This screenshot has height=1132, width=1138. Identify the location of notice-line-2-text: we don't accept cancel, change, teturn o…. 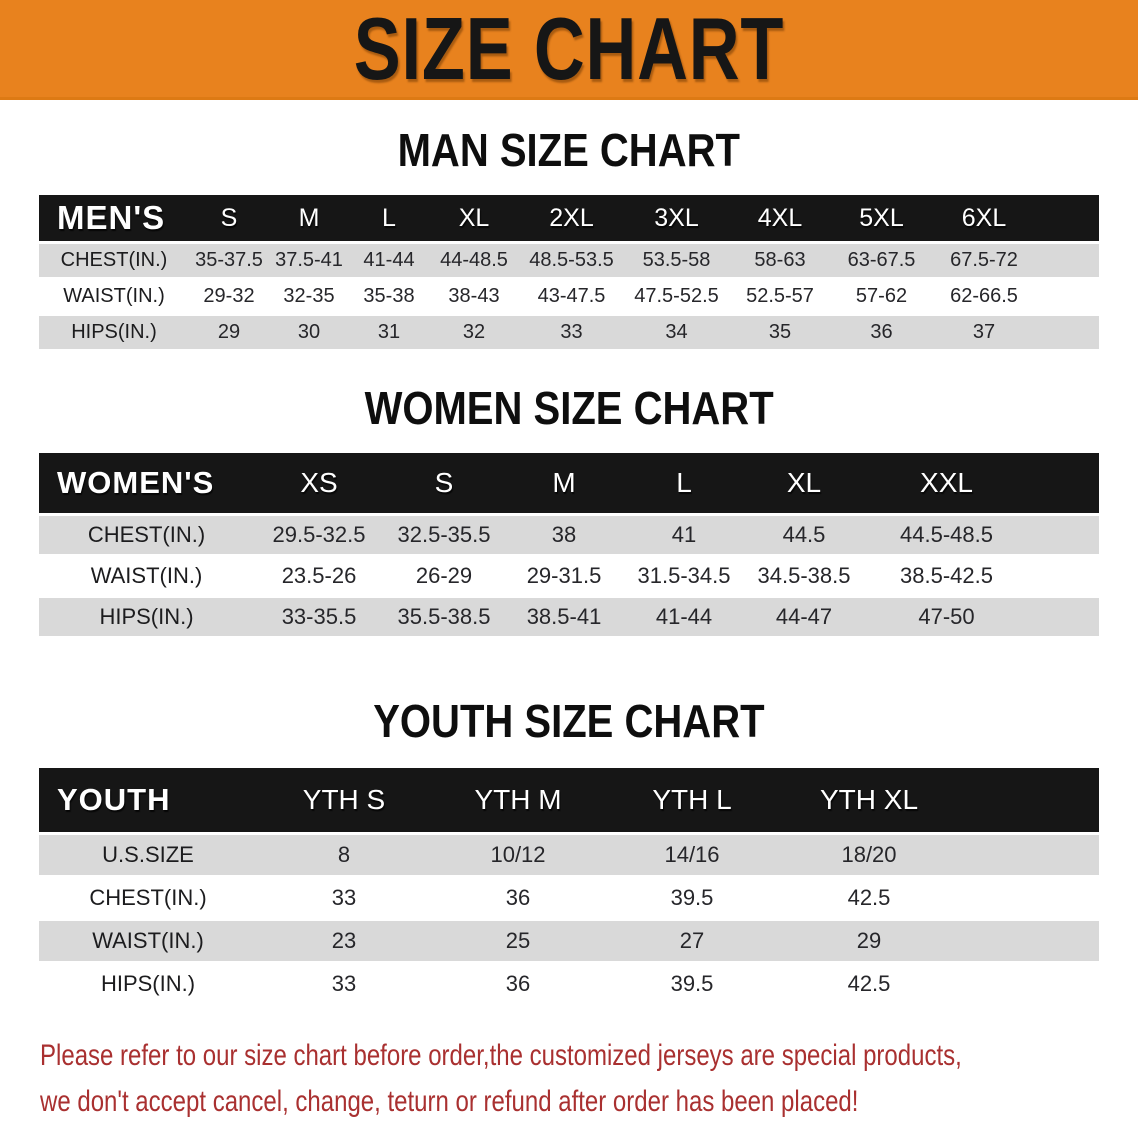
(449, 1101).